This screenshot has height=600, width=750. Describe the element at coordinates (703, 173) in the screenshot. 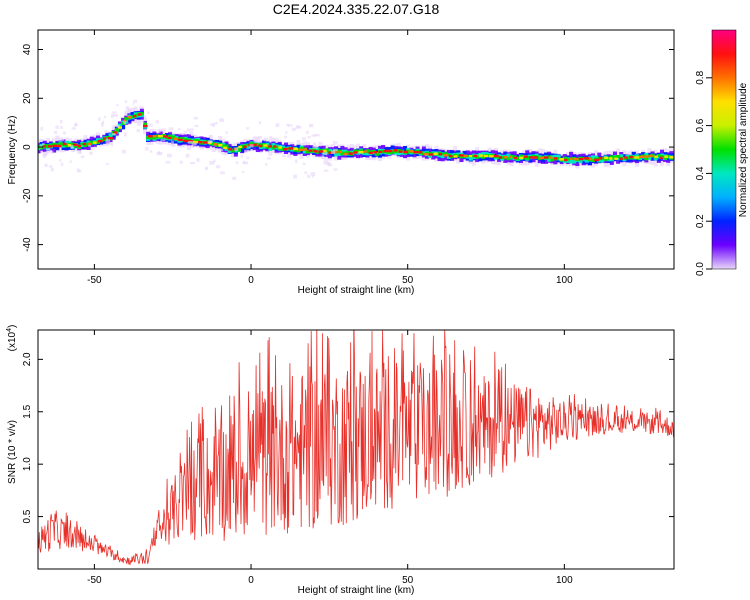

I see `colorbar-ticks: 0.0 0.2 0.4 0.6 0.8` at that location.